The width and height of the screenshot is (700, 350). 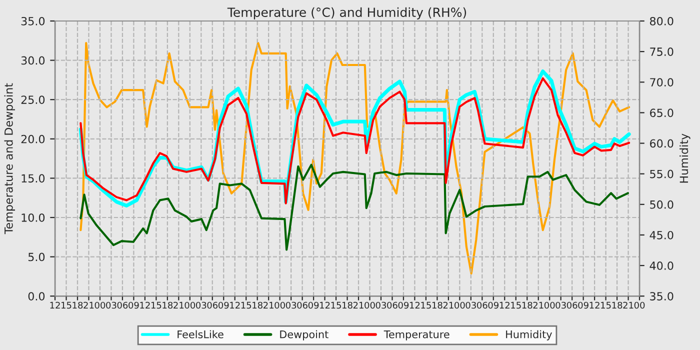 What do you see at coordinates (33, 60) in the screenshot?
I see `y-tick-label: 30.0` at bounding box center [33, 60].